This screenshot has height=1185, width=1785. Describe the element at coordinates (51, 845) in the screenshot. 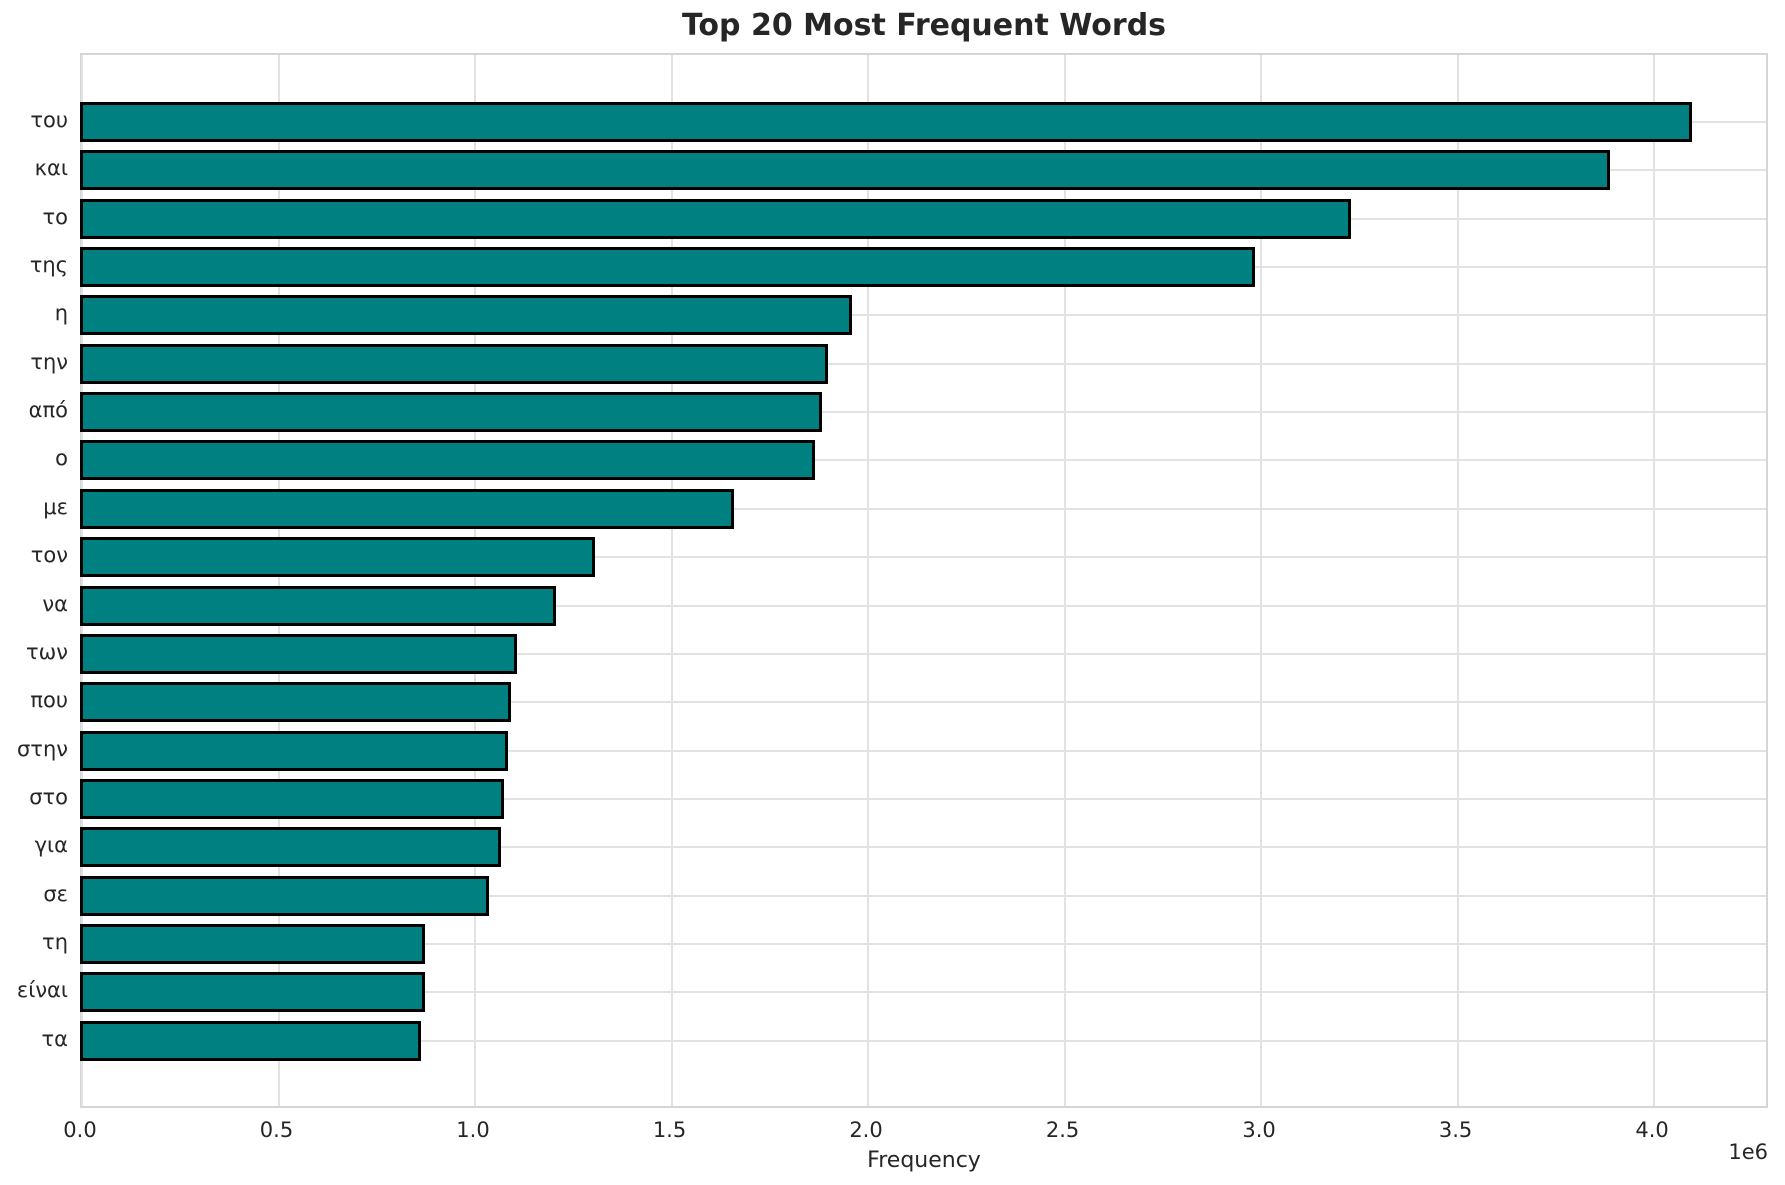

I see `y-tick-label: για` at that location.